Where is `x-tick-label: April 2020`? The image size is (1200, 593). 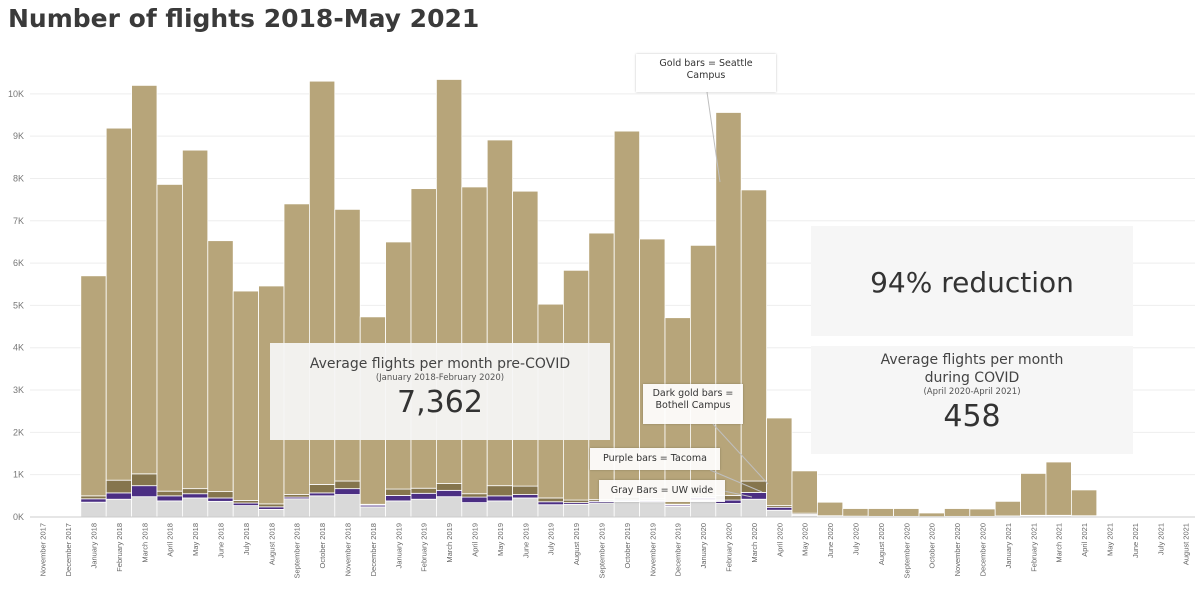 x-tick-label: April 2020 is located at coordinates (779, 540).